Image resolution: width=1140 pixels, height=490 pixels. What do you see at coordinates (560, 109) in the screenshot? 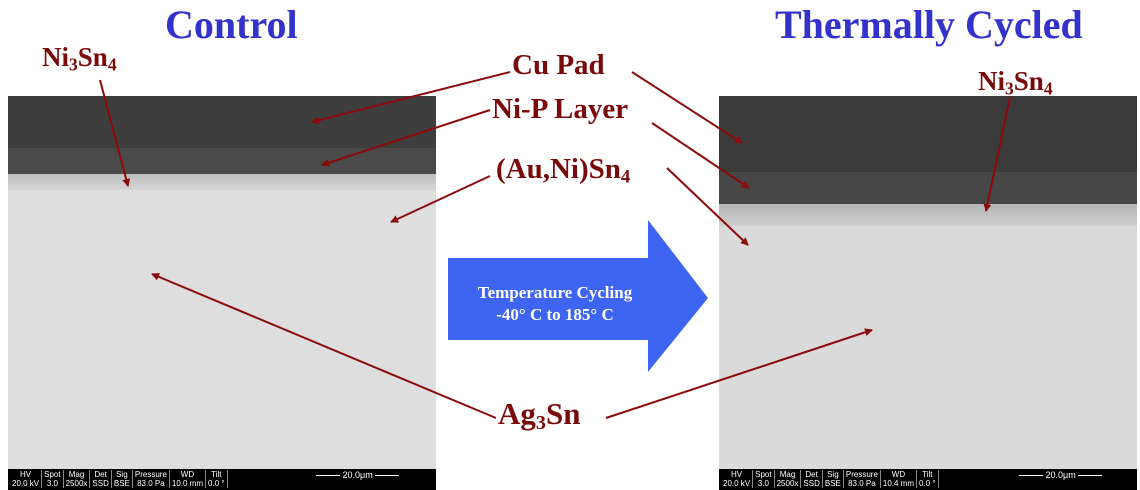
I see `nip-layer-label: Ni-P Layer` at bounding box center [560, 109].